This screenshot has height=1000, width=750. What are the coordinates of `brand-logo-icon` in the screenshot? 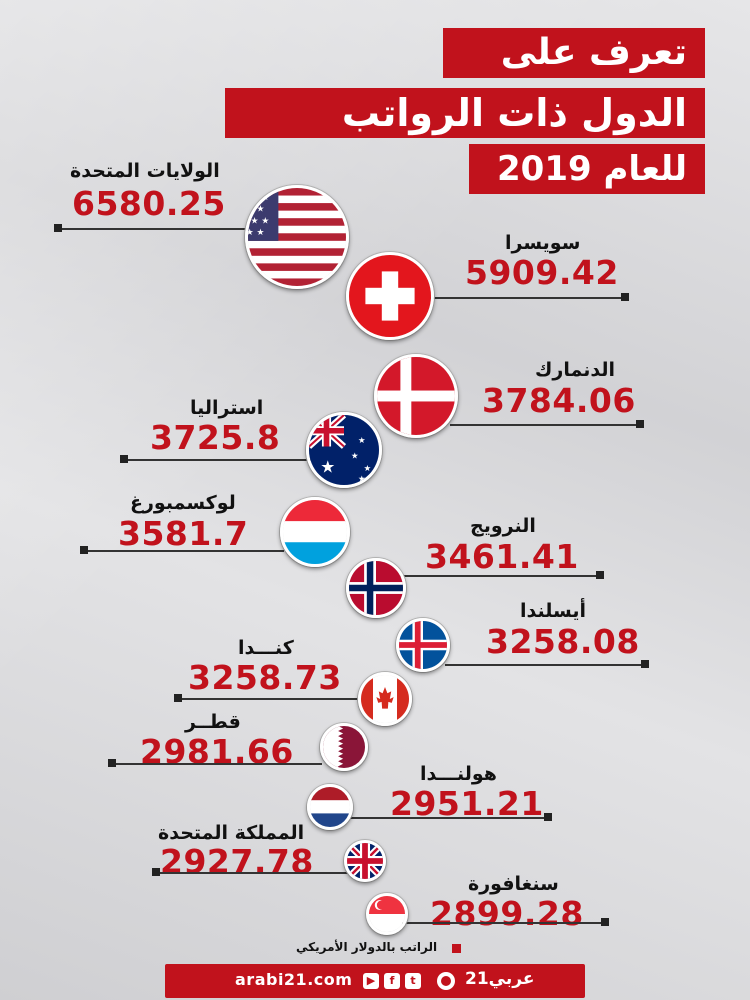 It's located at (446, 981).